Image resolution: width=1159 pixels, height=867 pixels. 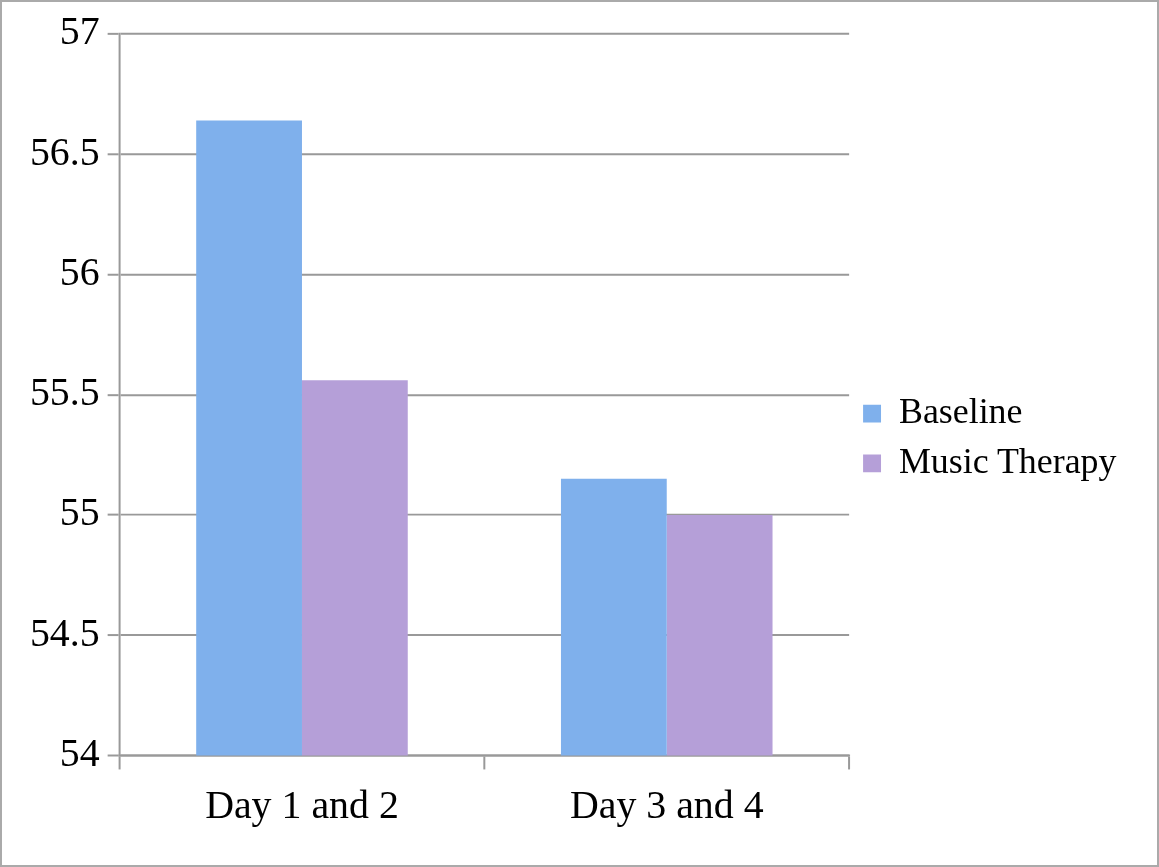 I want to click on y-tick-label: 54.5, so click(x=64, y=632).